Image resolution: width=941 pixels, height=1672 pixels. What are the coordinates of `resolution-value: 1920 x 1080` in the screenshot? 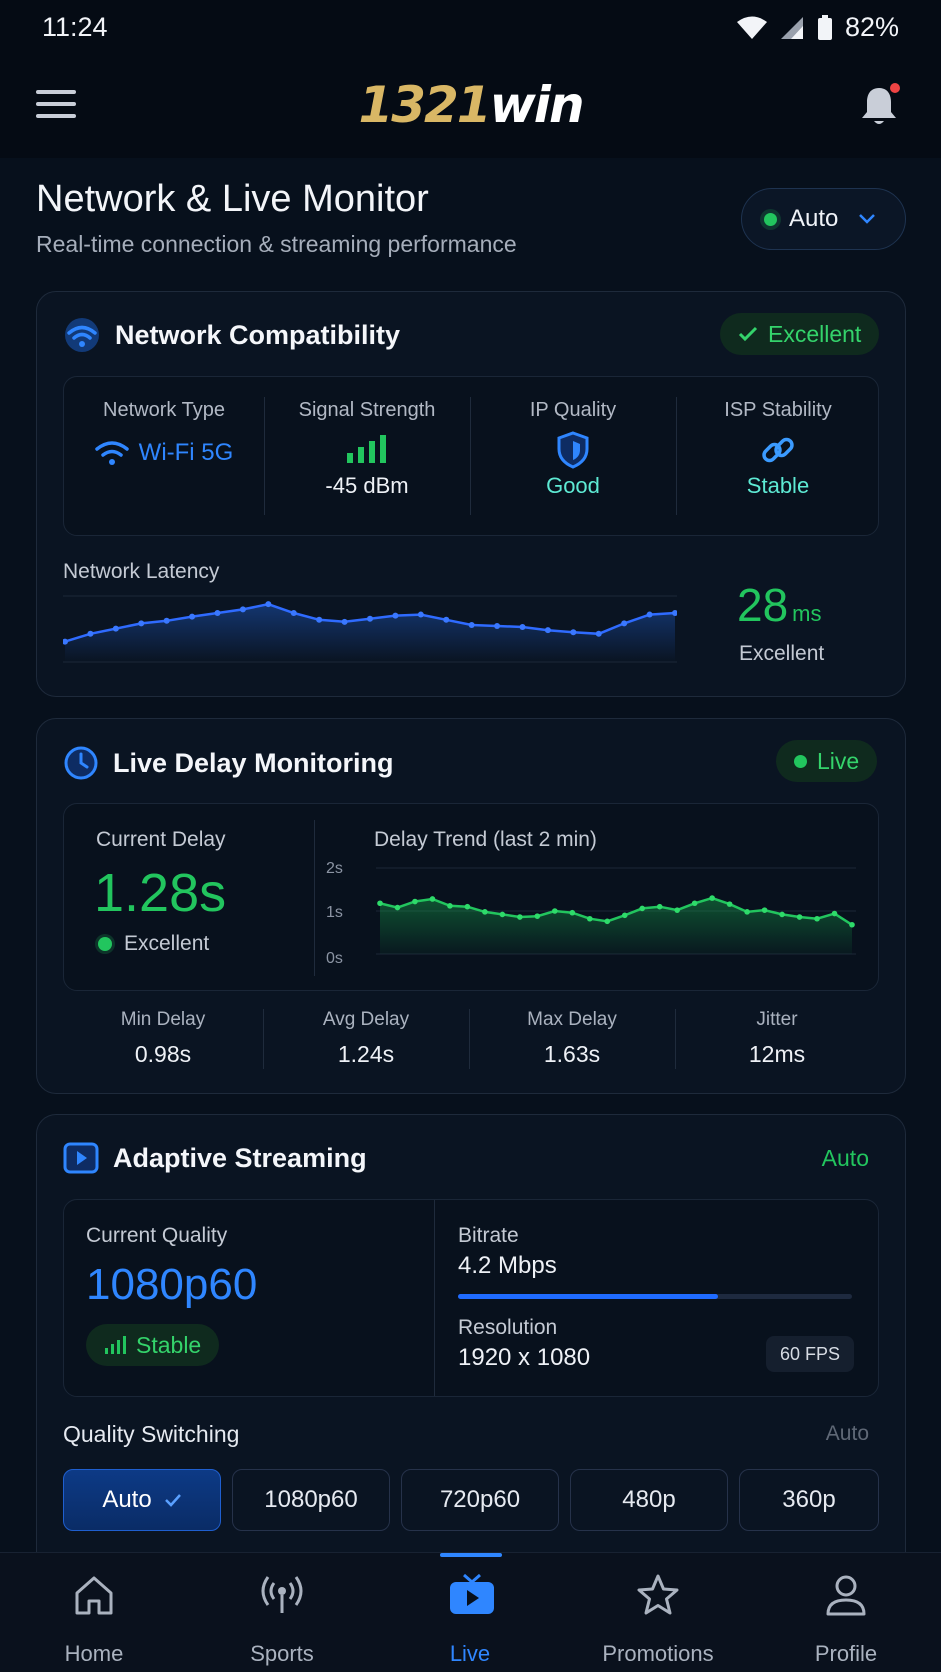 It's located at (524, 1357).